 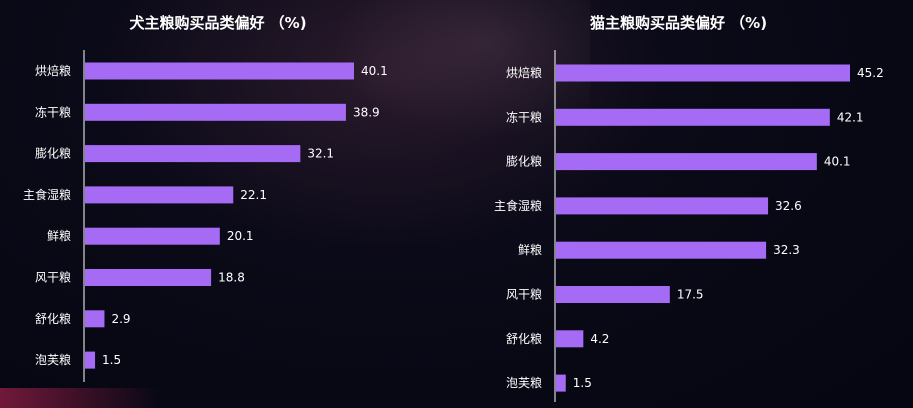 I want to click on data-label: 32.1, so click(x=320, y=154).